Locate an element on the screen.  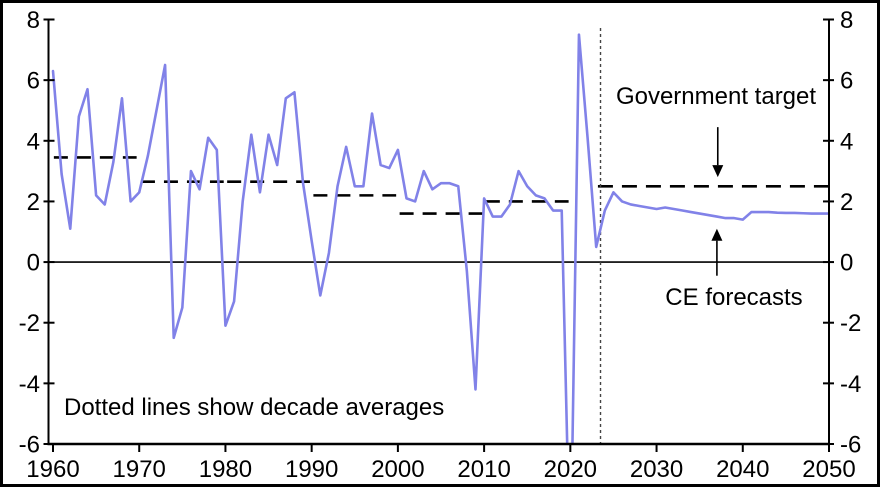
y-tick-label-right: -6 is located at coordinates (850, 445).